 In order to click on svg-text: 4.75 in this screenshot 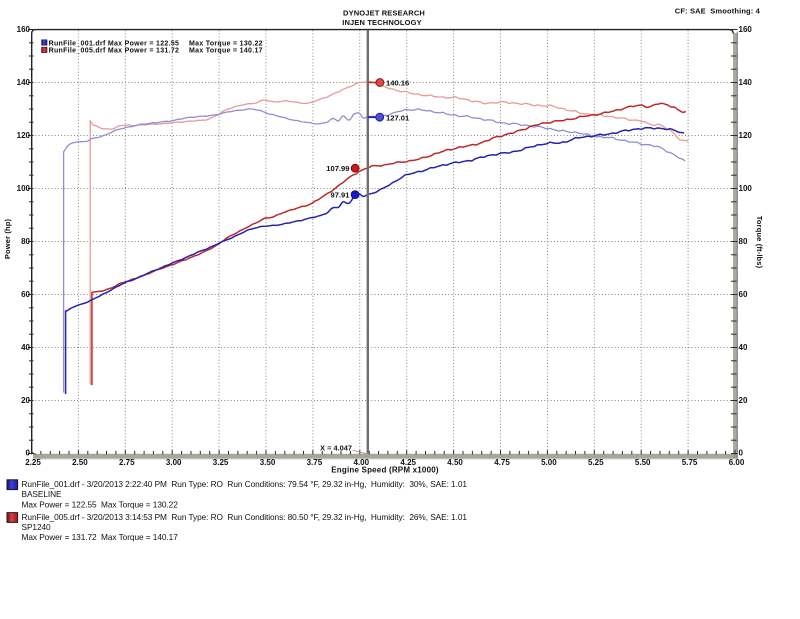, I will do `click(502, 462)`.